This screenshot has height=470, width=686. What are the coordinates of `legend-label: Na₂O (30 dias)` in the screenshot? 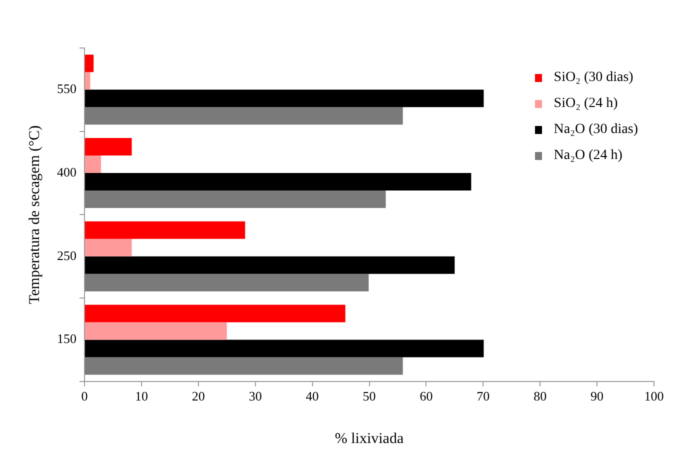 It's located at (596, 130).